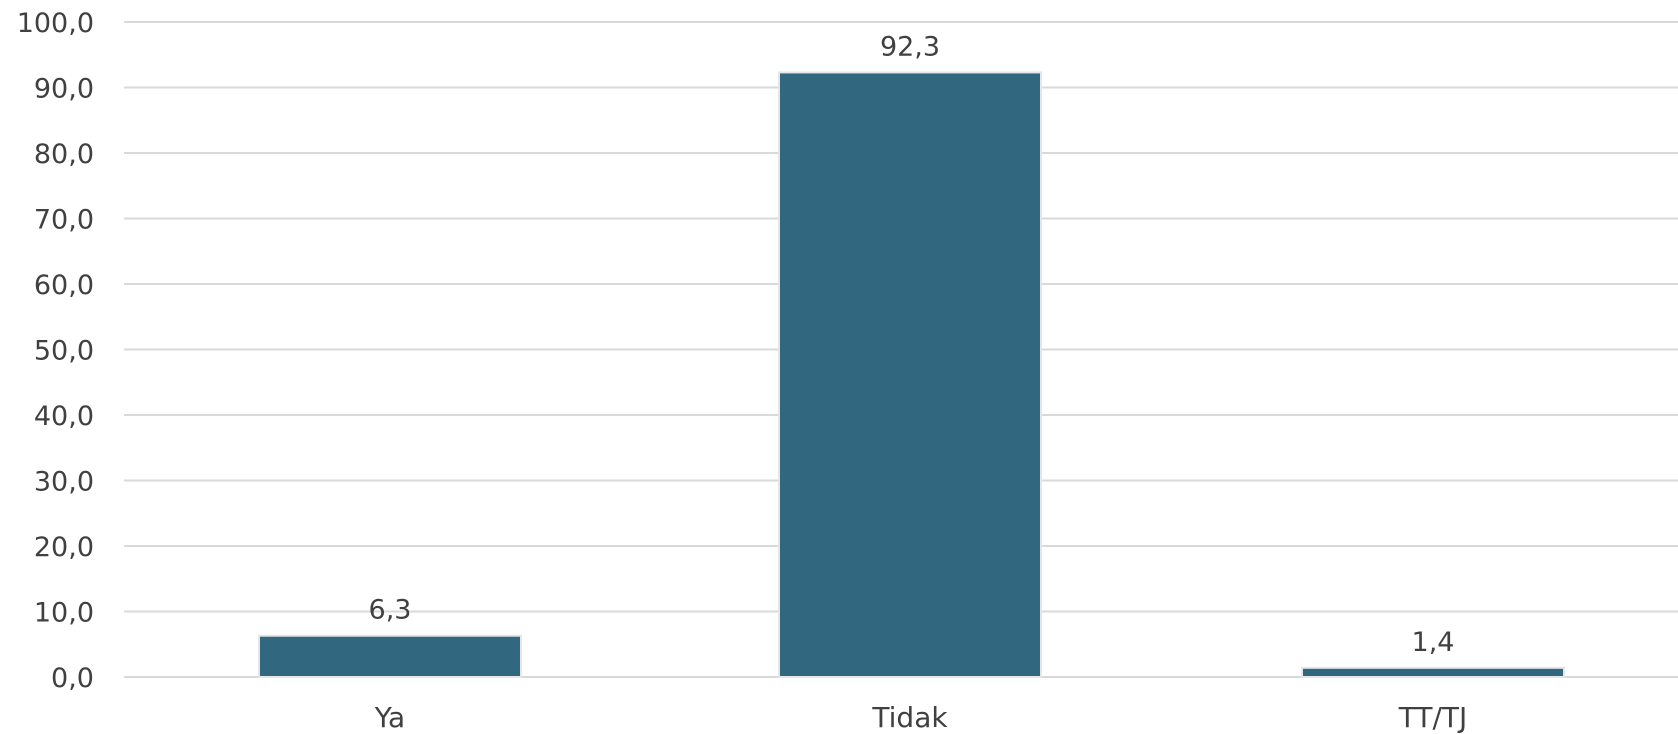  I want to click on y-tick-label: 20,0, so click(64, 547).